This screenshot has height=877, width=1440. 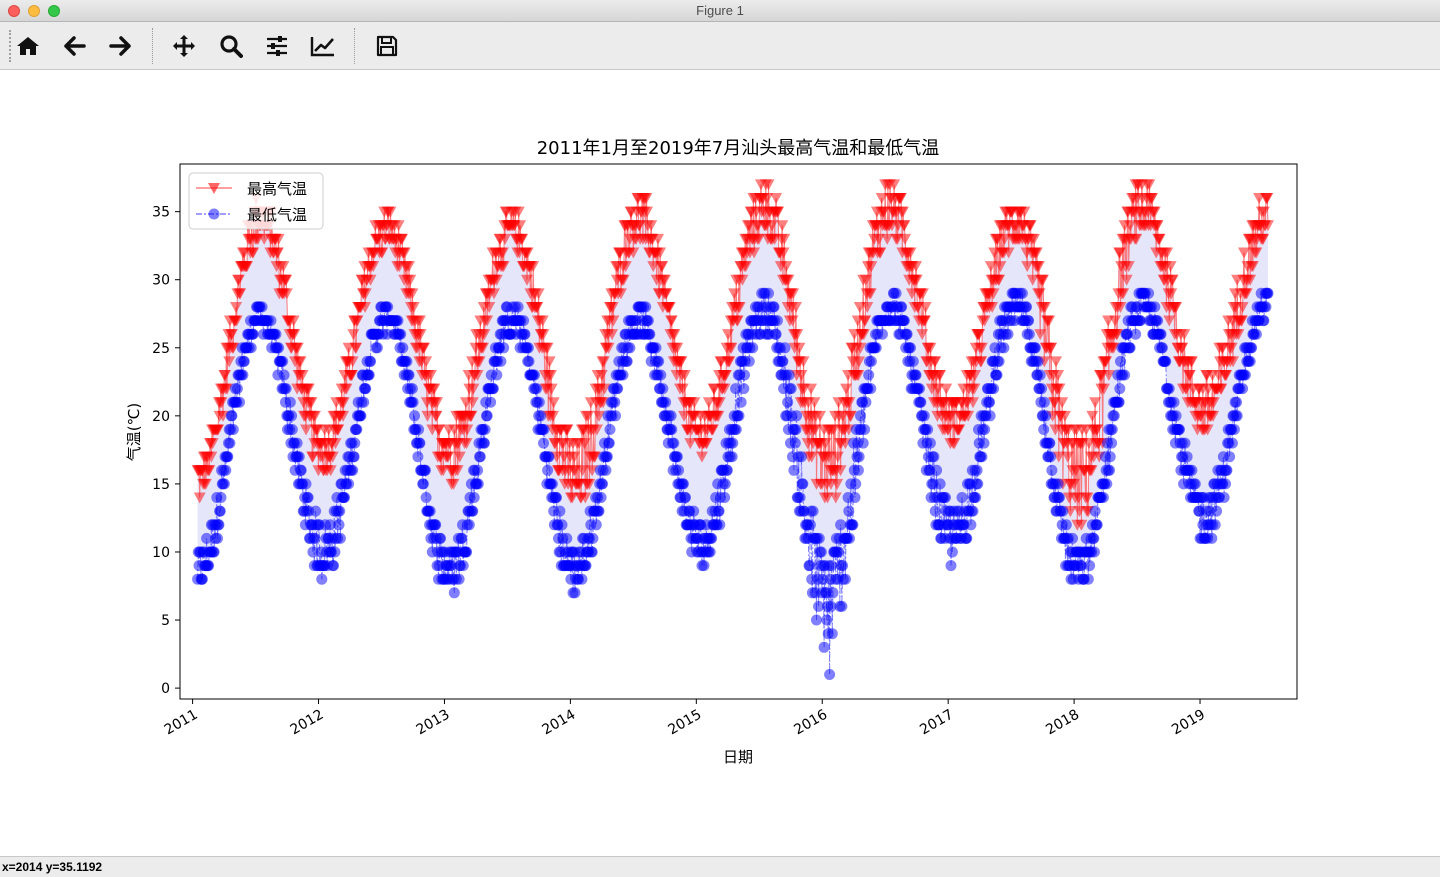 What do you see at coordinates (354, 46) in the screenshot?
I see `toolbar-separator` at bounding box center [354, 46].